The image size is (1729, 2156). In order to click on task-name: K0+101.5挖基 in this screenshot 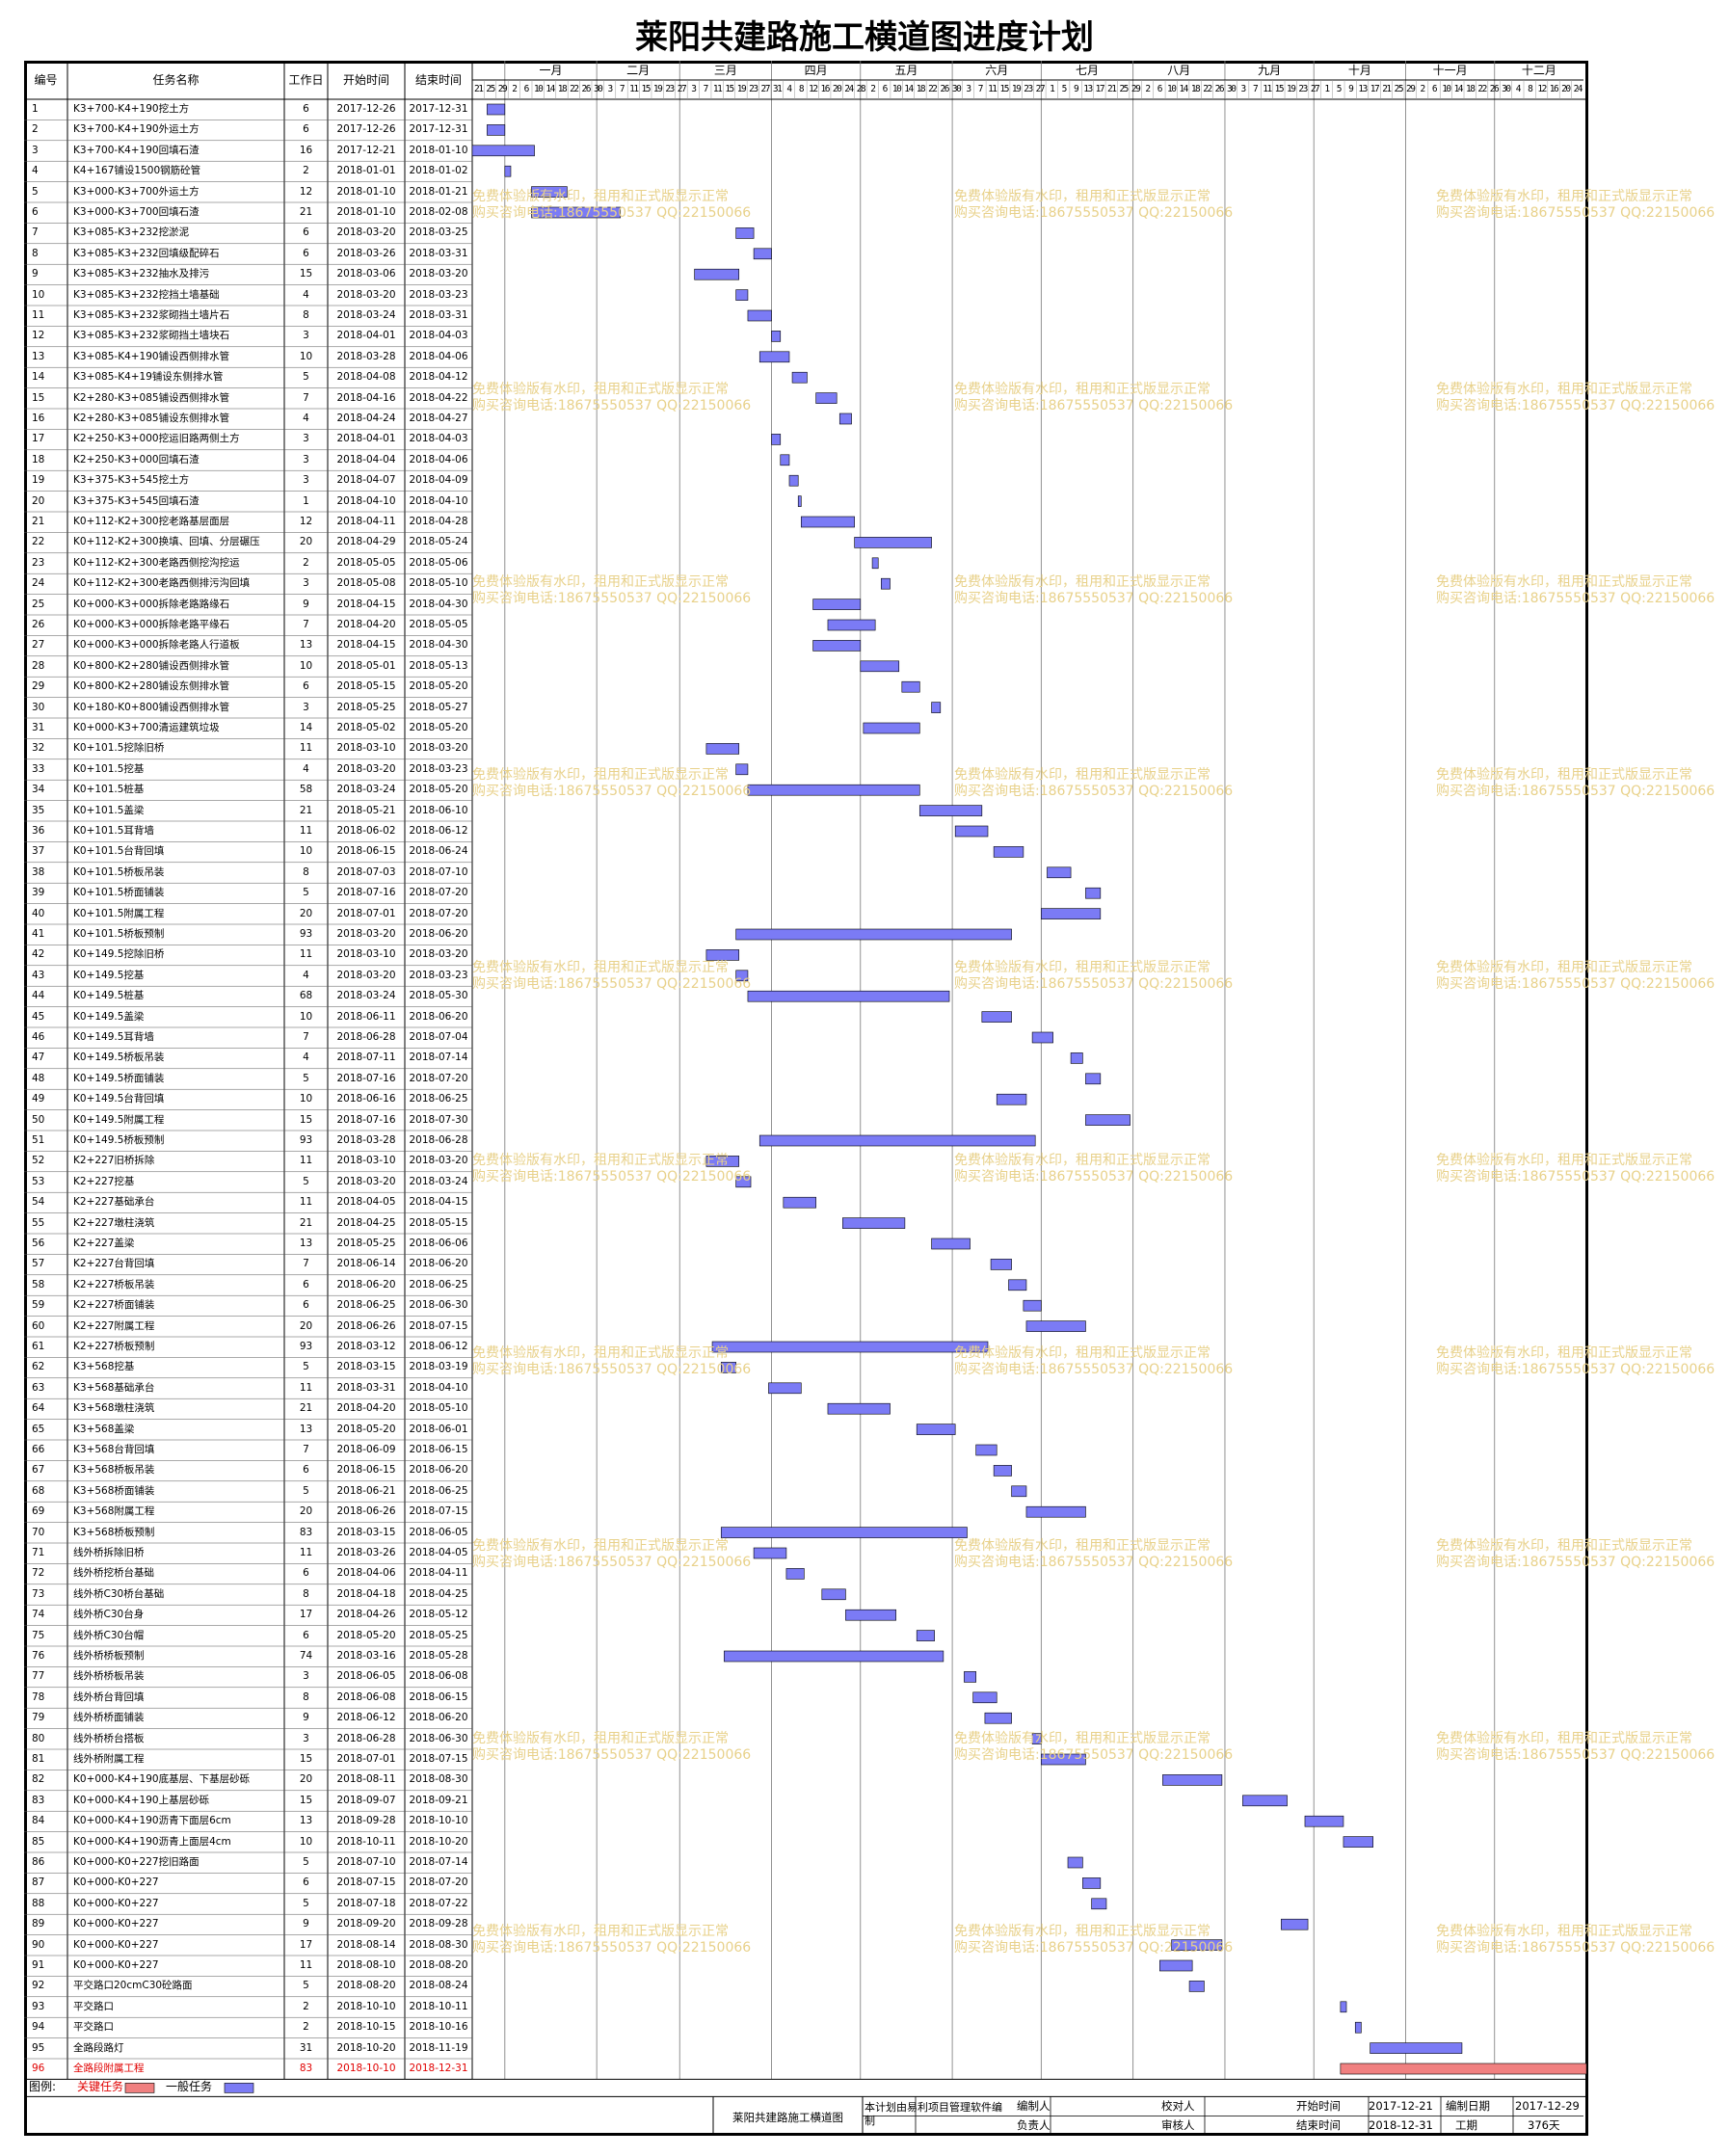, I will do `click(109, 768)`.